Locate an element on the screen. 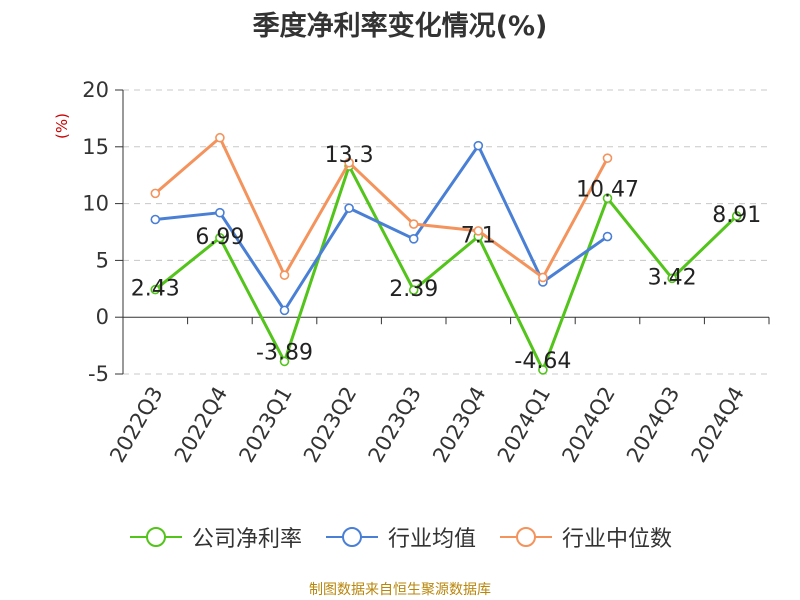  x-tick-label: 2022Q4 is located at coordinates (201, 425).